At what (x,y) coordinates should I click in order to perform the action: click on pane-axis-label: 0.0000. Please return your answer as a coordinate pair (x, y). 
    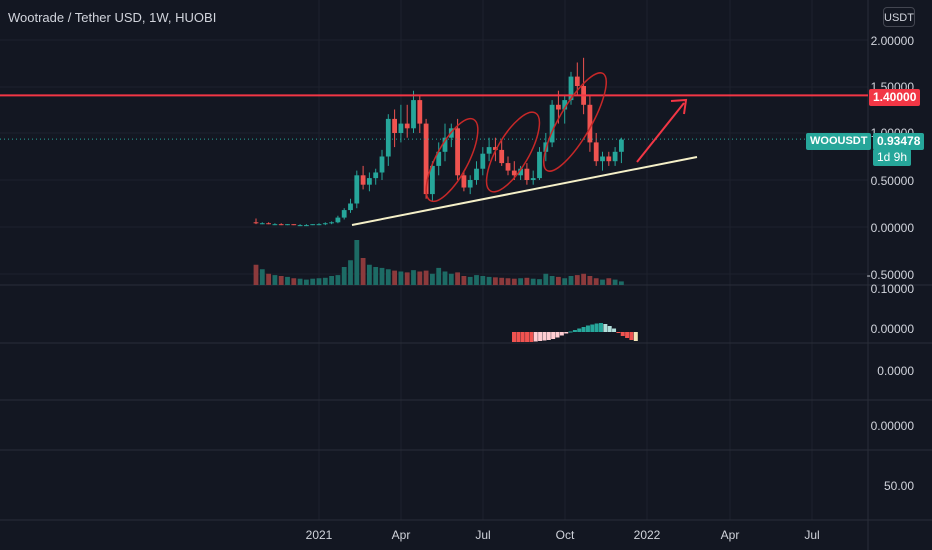
    Looking at the image, I should click on (895, 371).